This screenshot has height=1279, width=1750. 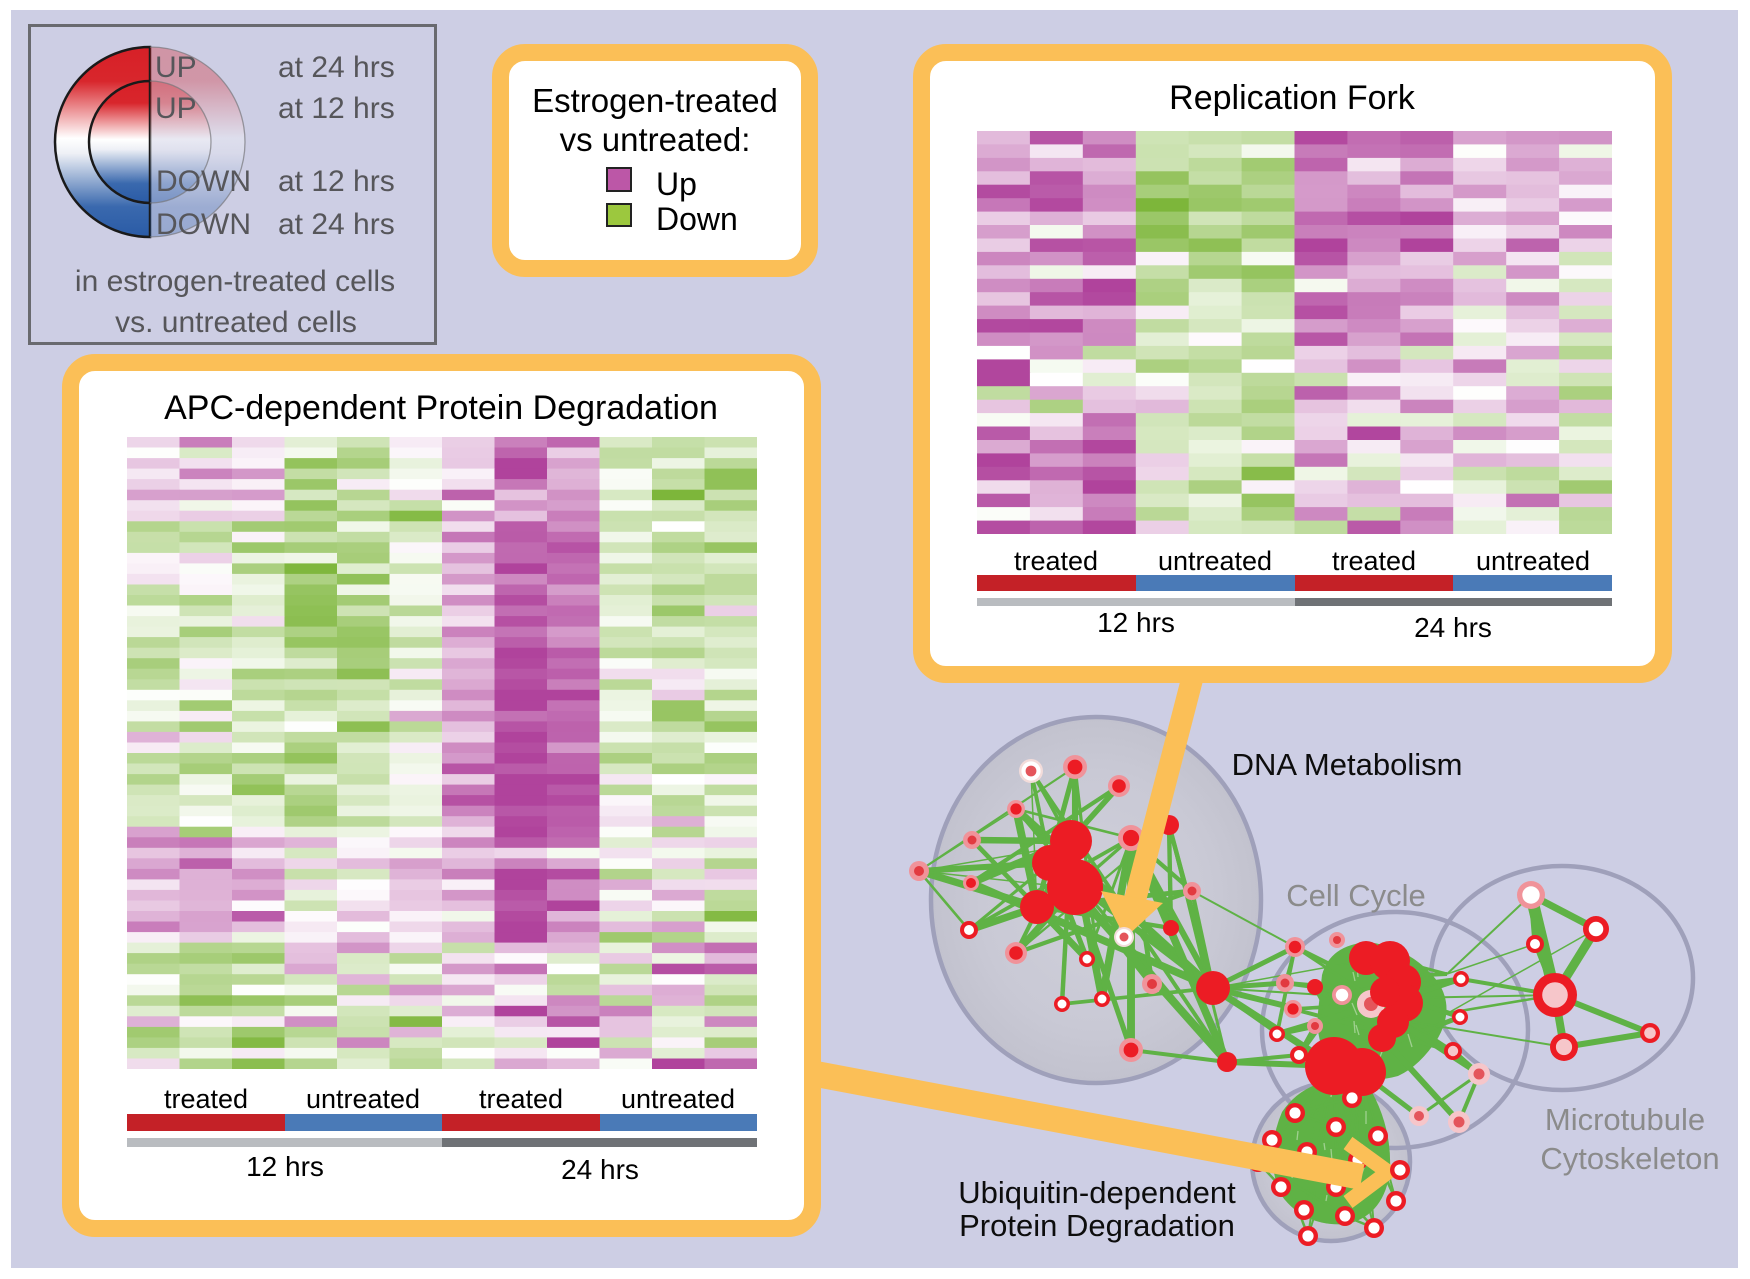 I want to click on svg-text: Replication Fork, so click(x=1292, y=98).